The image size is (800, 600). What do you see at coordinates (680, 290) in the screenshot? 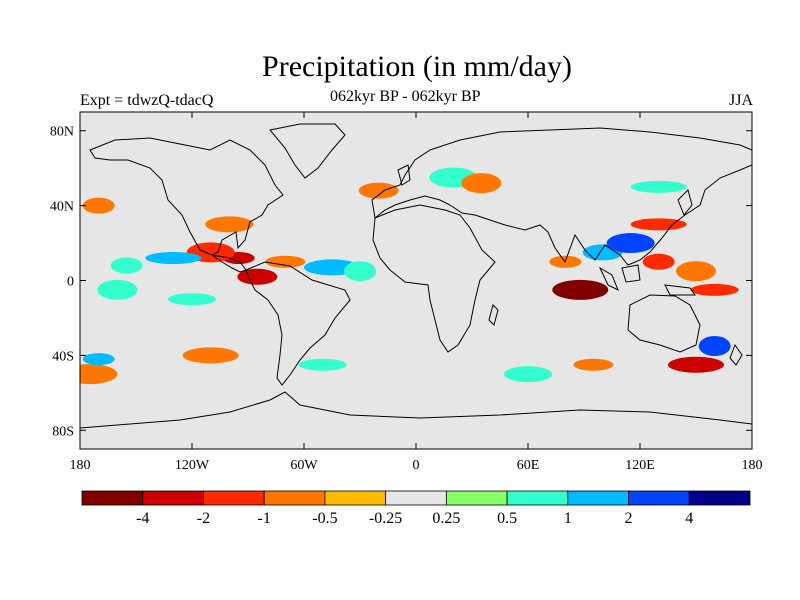
I see `coastline-new-guinea` at bounding box center [680, 290].